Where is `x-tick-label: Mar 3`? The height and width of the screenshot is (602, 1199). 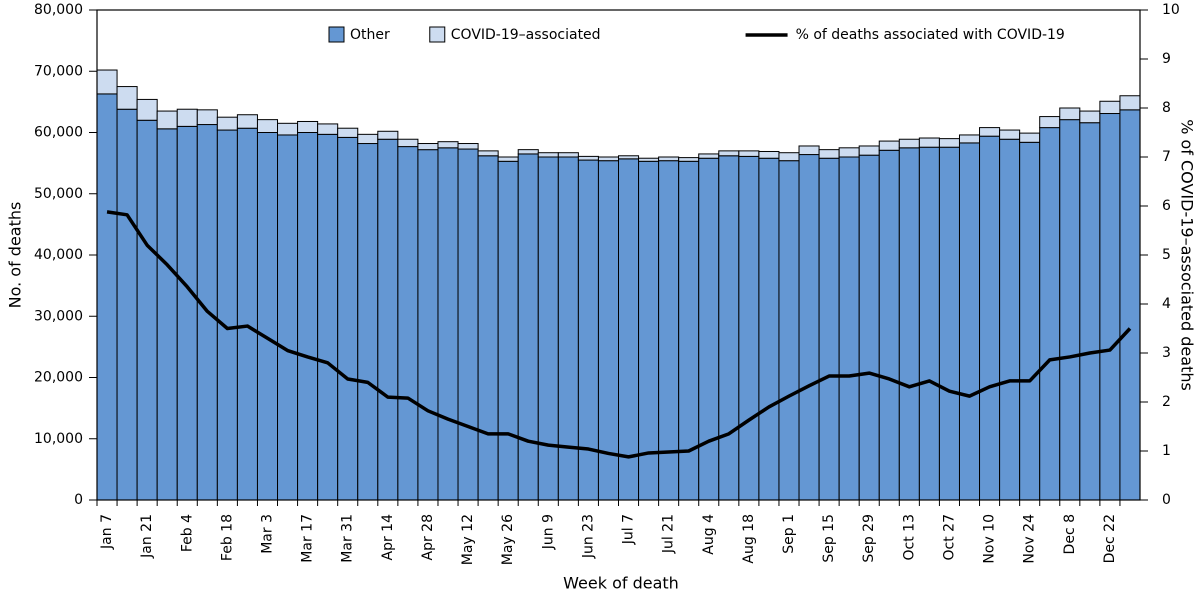 x-tick-label: Mar 3 is located at coordinates (267, 534).